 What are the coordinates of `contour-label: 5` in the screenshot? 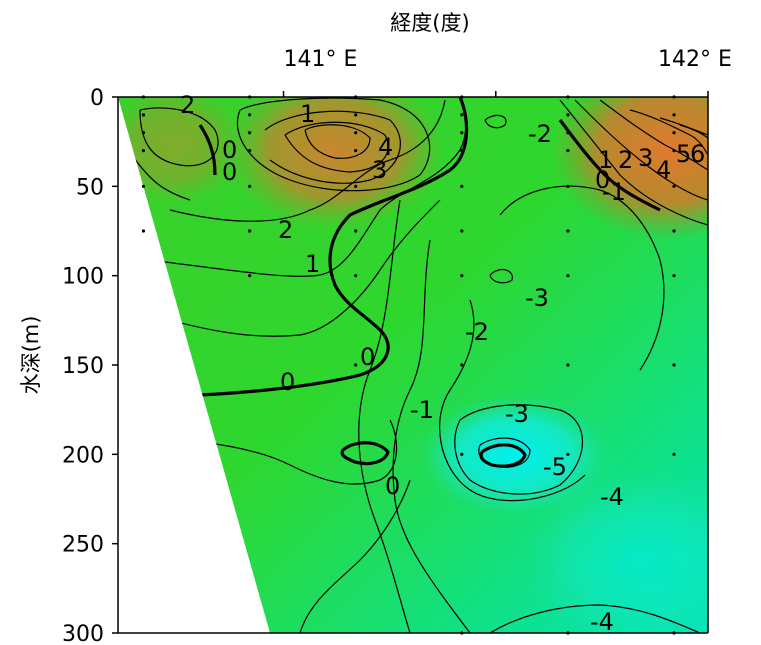 It's located at (683, 154).